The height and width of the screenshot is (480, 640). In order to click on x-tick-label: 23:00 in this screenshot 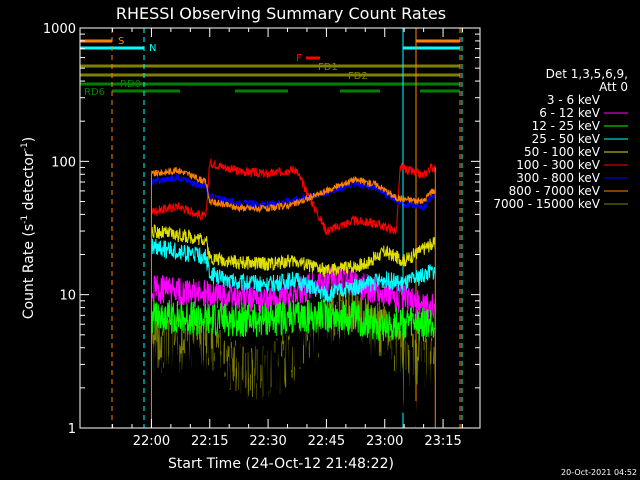, I will do `click(384, 441)`.